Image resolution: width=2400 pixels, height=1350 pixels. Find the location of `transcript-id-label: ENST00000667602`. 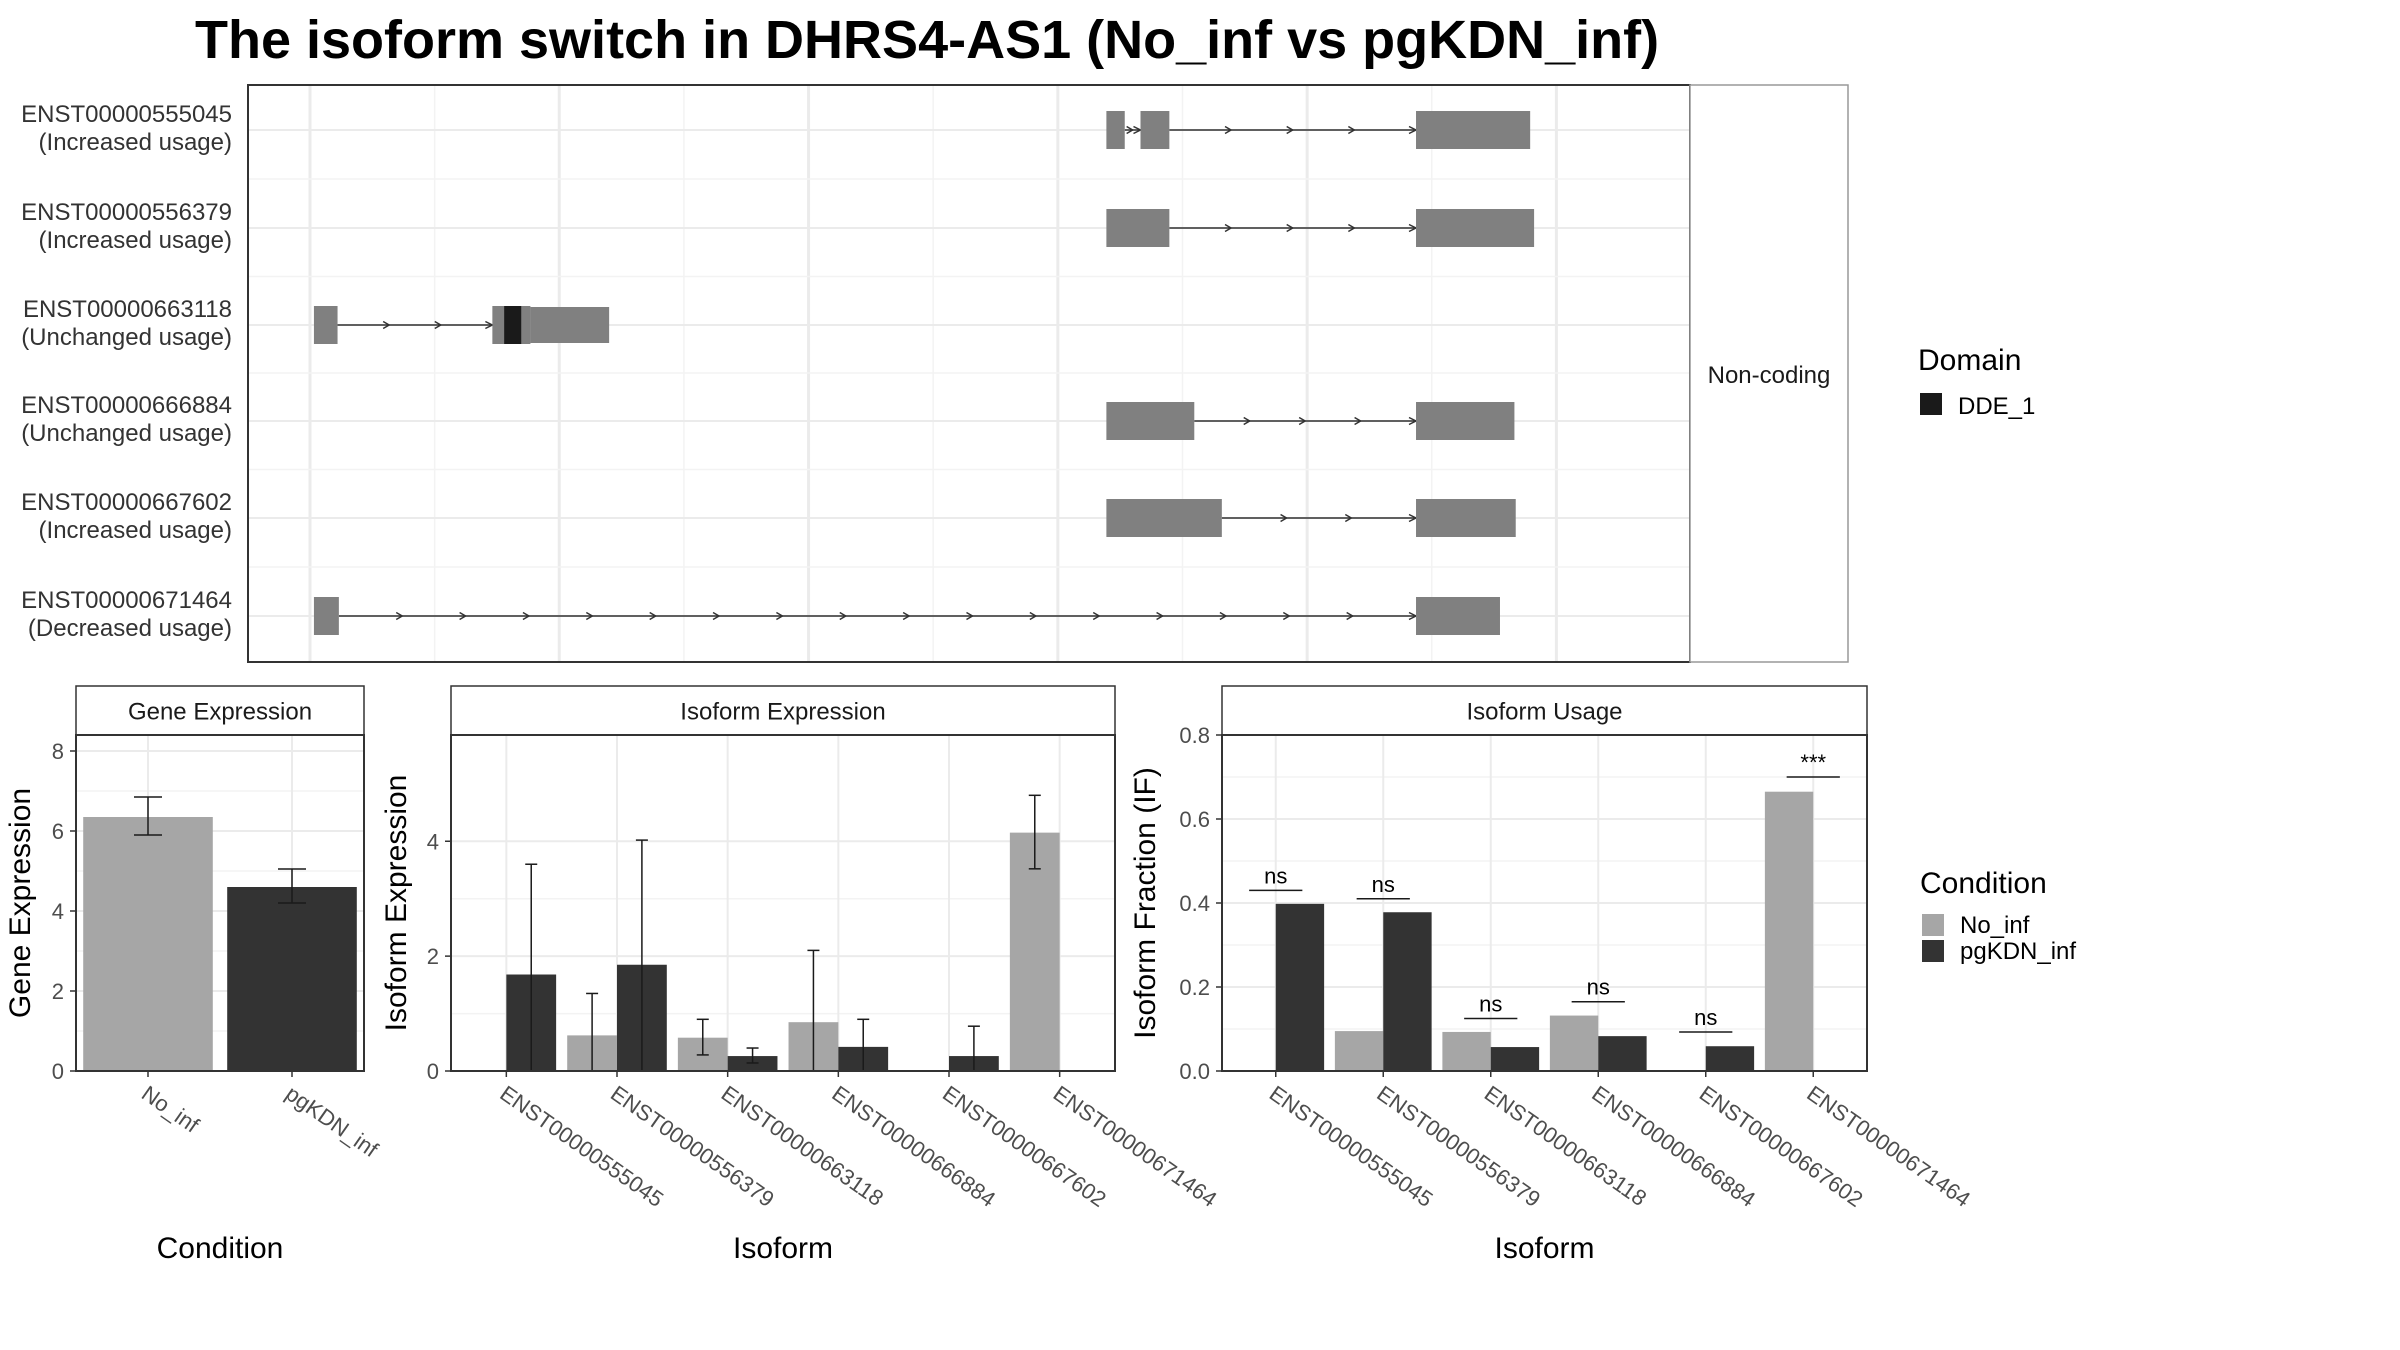

transcript-id-label: ENST00000667602 is located at coordinates (126, 502).